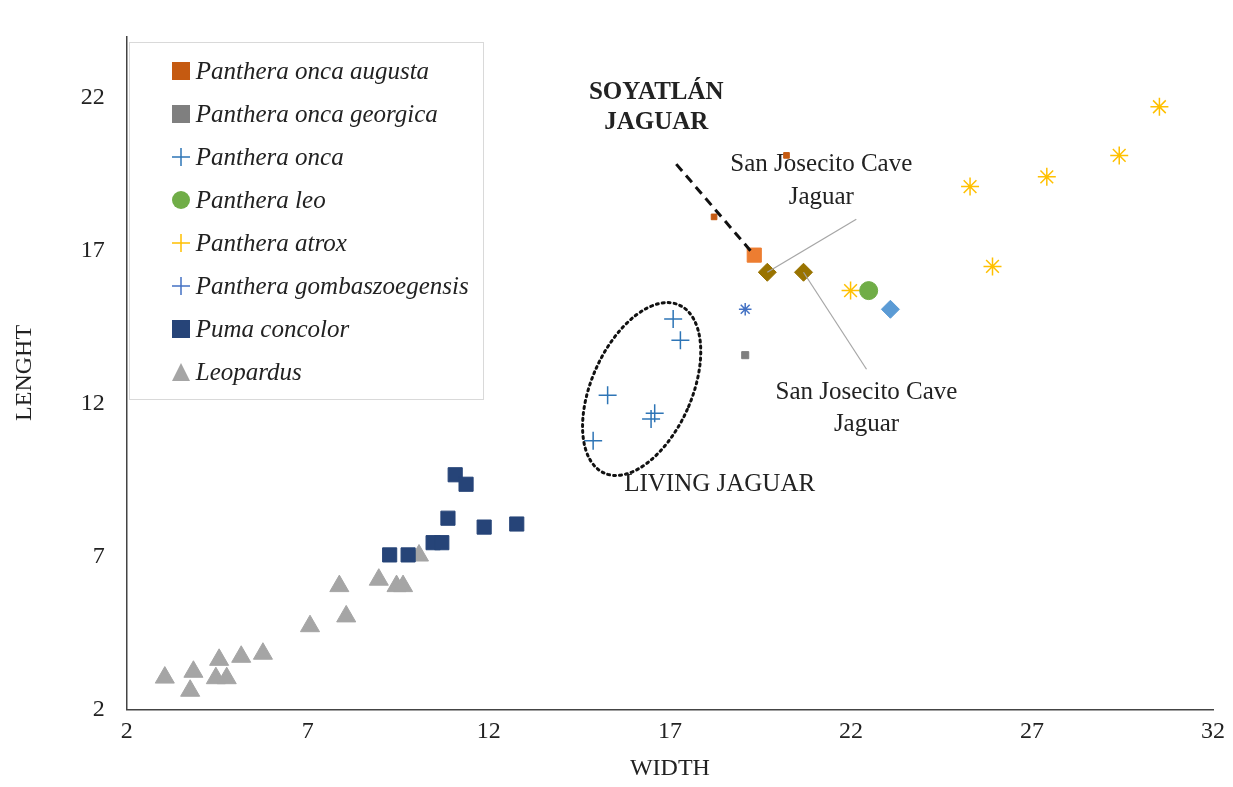 Image resolution: width=1233 pixels, height=787 pixels. I want to click on legend-label: Panthera onca, so click(269, 156).